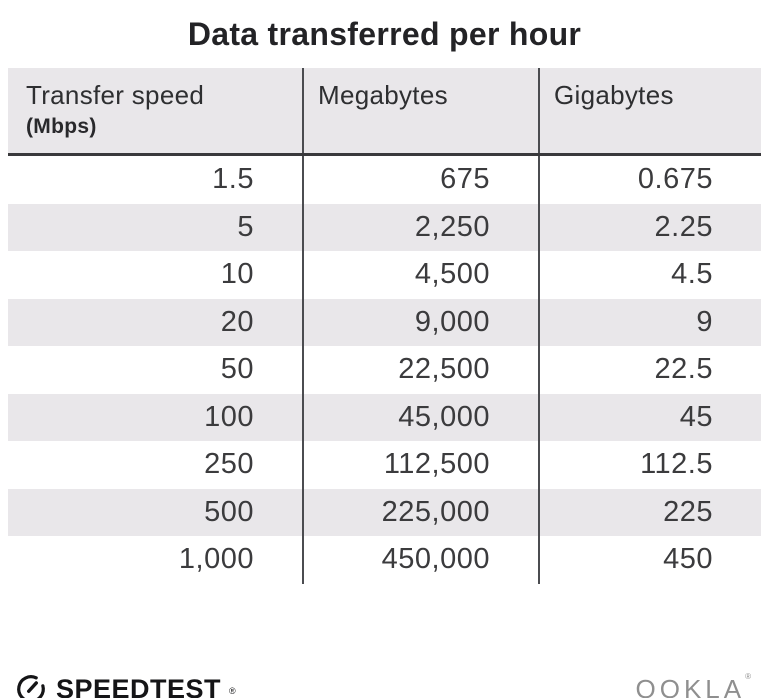 This screenshot has height=698, width=769. I want to click on footer: SPEEDTEST ® OOKLA®, so click(384, 684).